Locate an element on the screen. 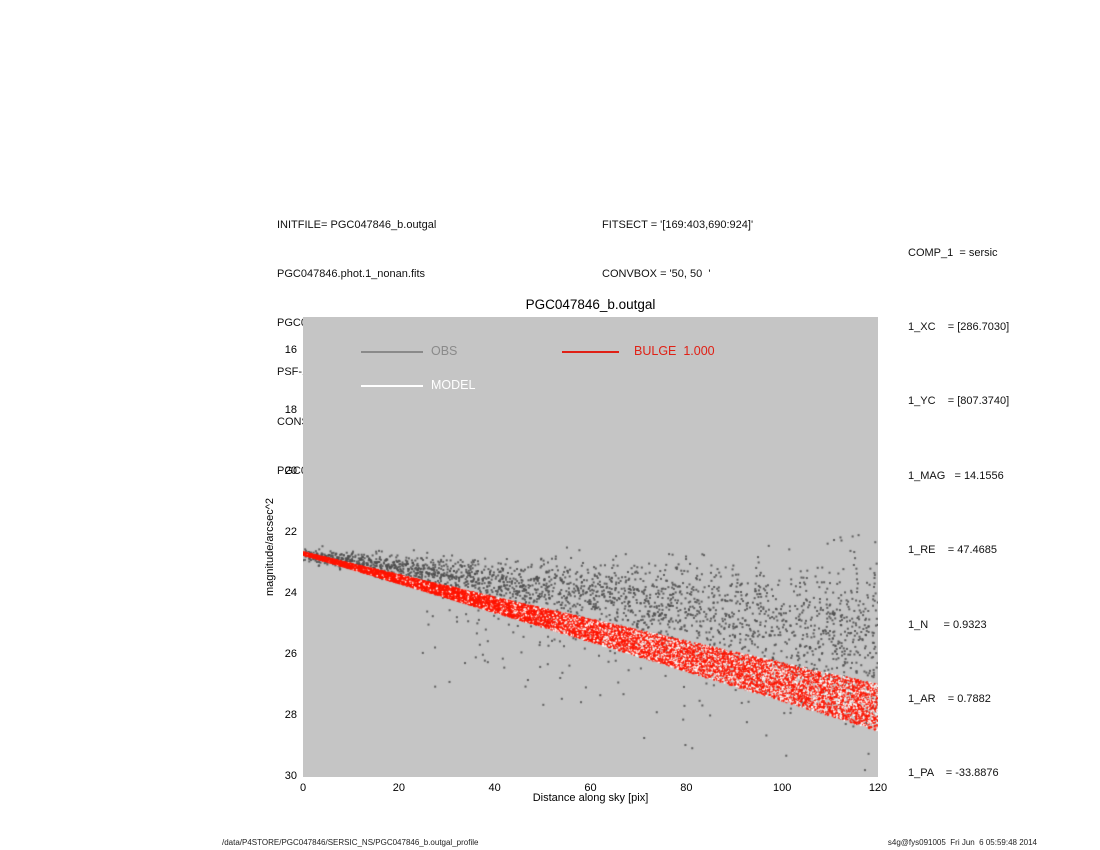 This screenshot has width=1100, height=850. x-tick-label: 100 is located at coordinates (782, 788).